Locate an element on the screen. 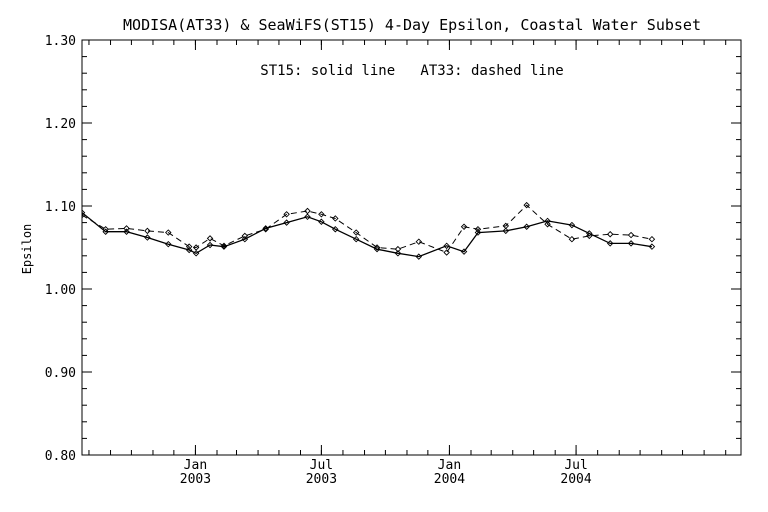  series-layer is located at coordinates (369, 230).